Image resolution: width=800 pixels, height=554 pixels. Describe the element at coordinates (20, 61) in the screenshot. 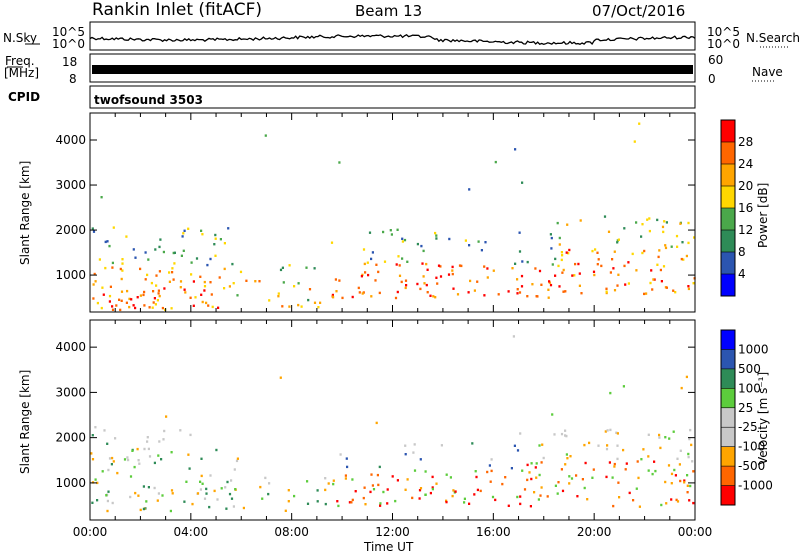

I see `freq-label: Freq.` at that location.